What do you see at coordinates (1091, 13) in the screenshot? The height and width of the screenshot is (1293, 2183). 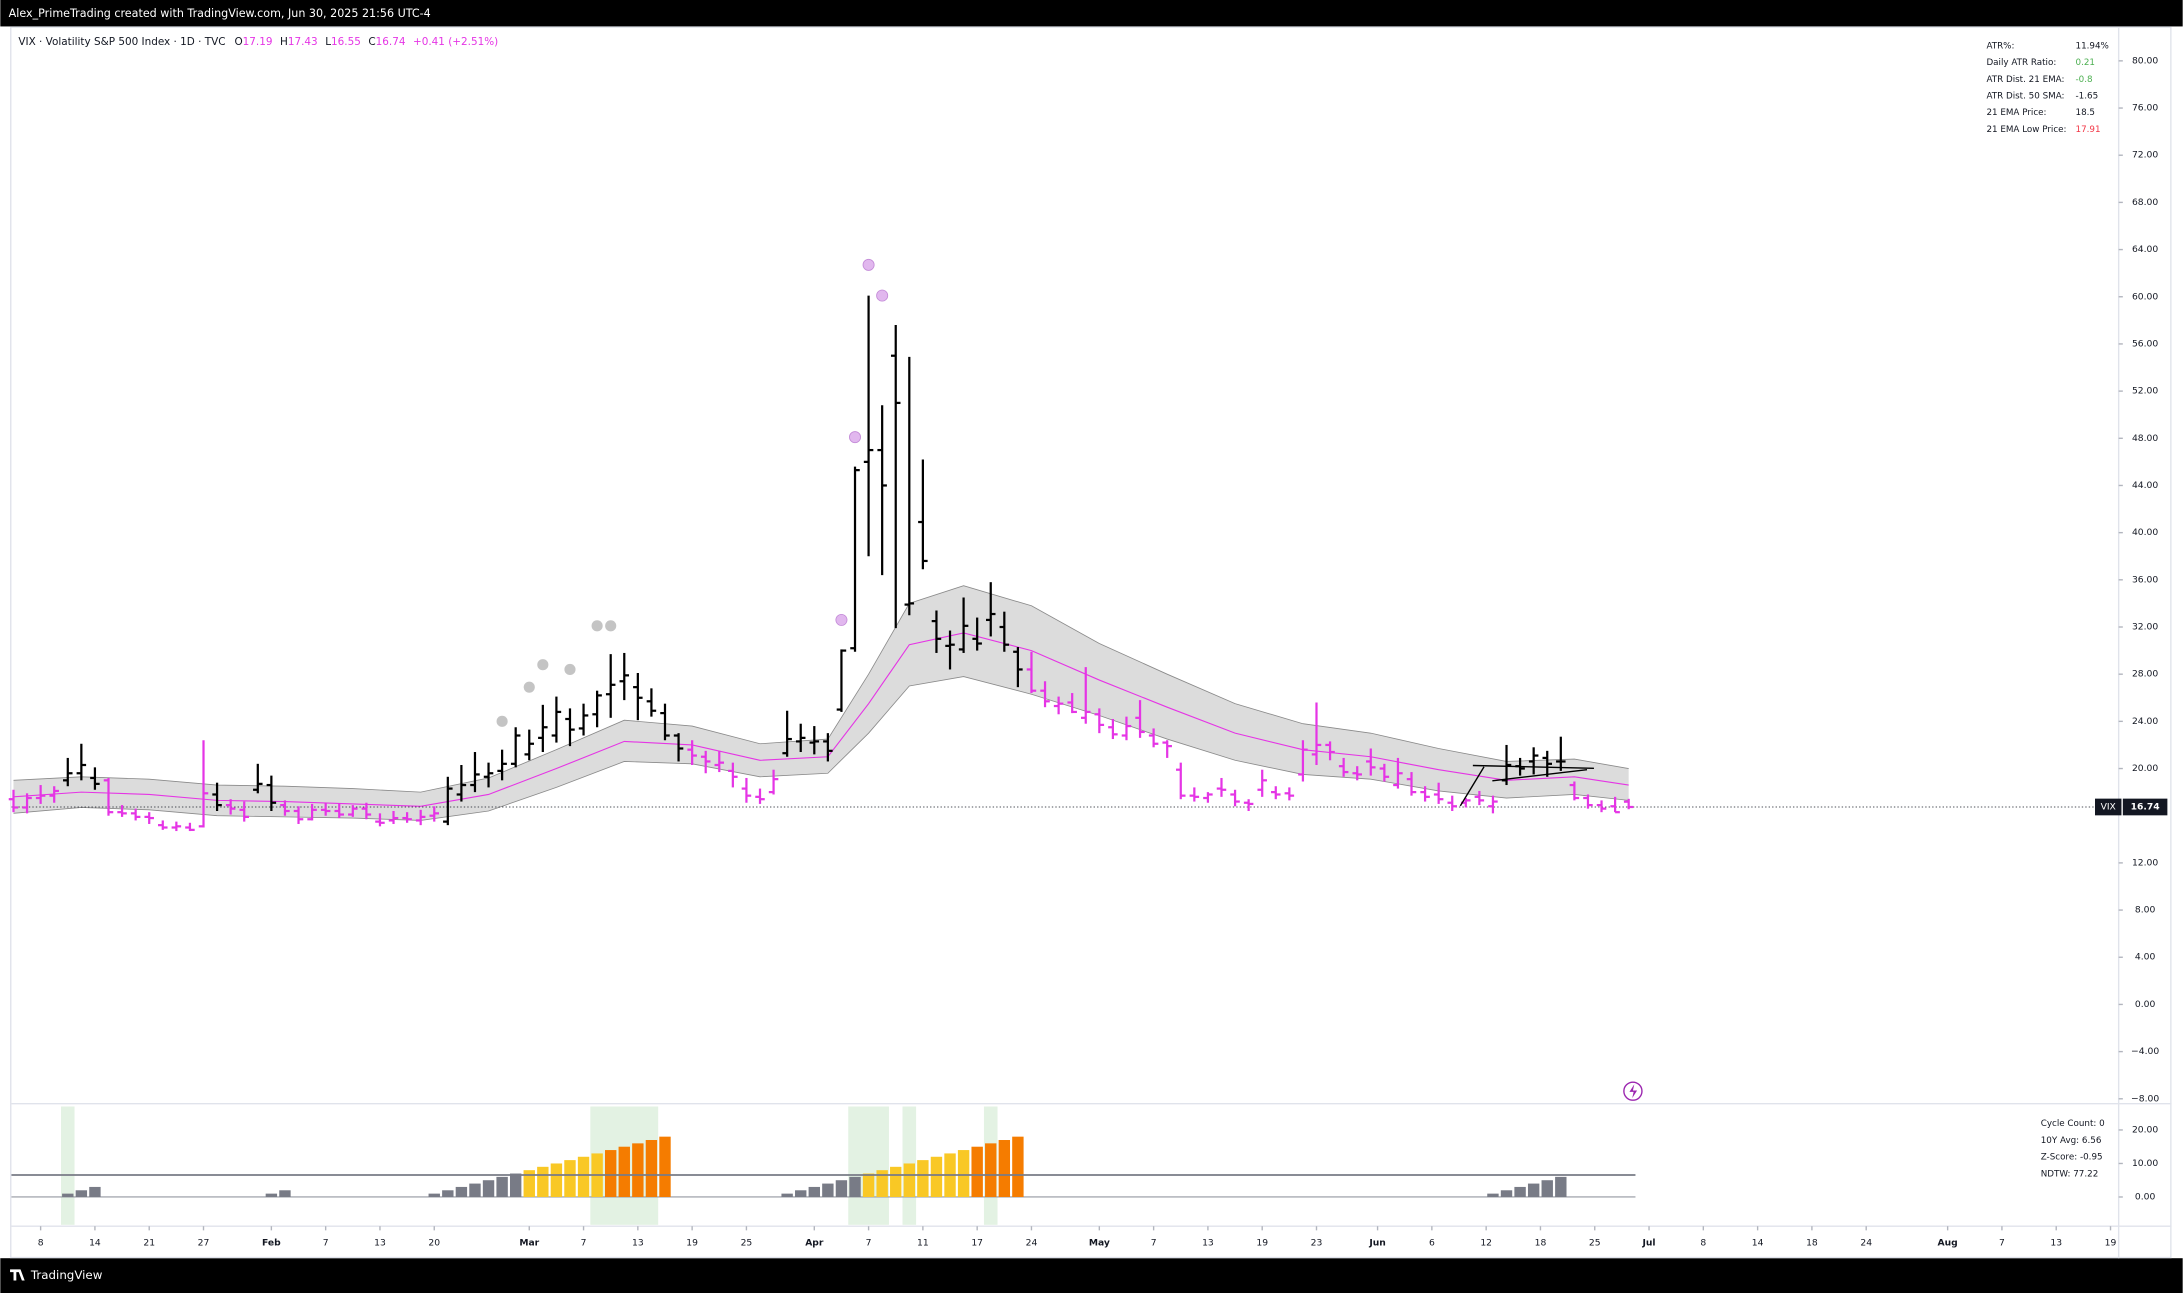 I see `top-bar` at bounding box center [1091, 13].